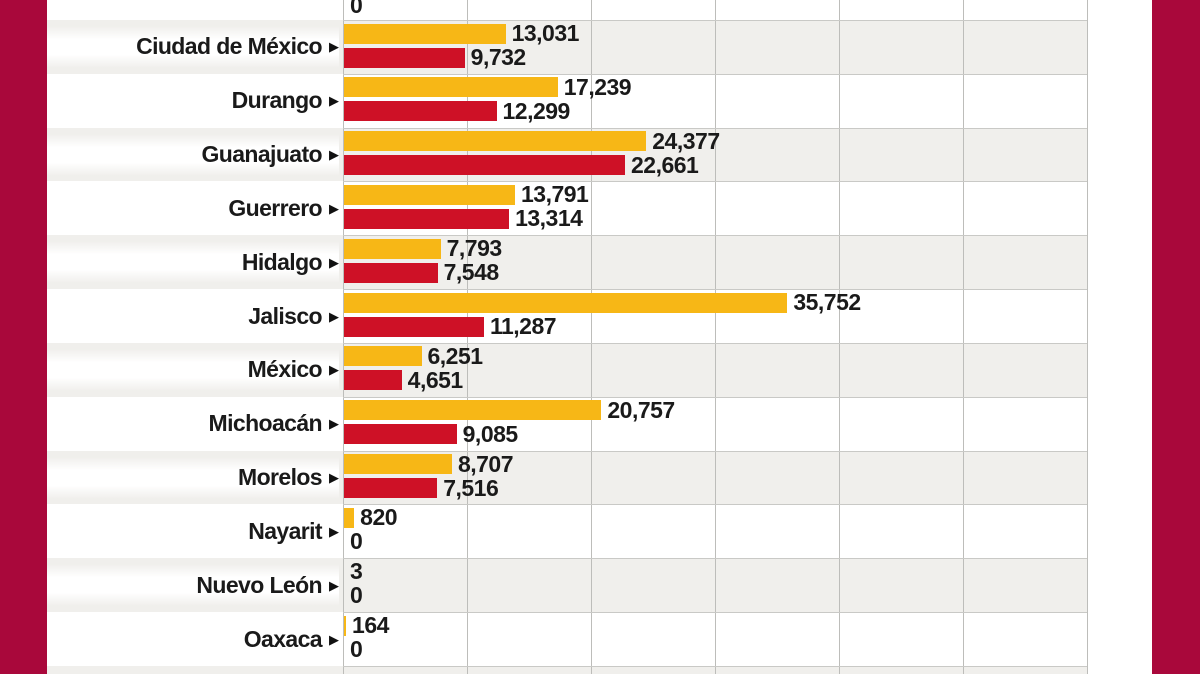 This screenshot has width=1200, height=674. Describe the element at coordinates (490, 433) in the screenshot. I see `red-bar-value: 9,085` at that location.